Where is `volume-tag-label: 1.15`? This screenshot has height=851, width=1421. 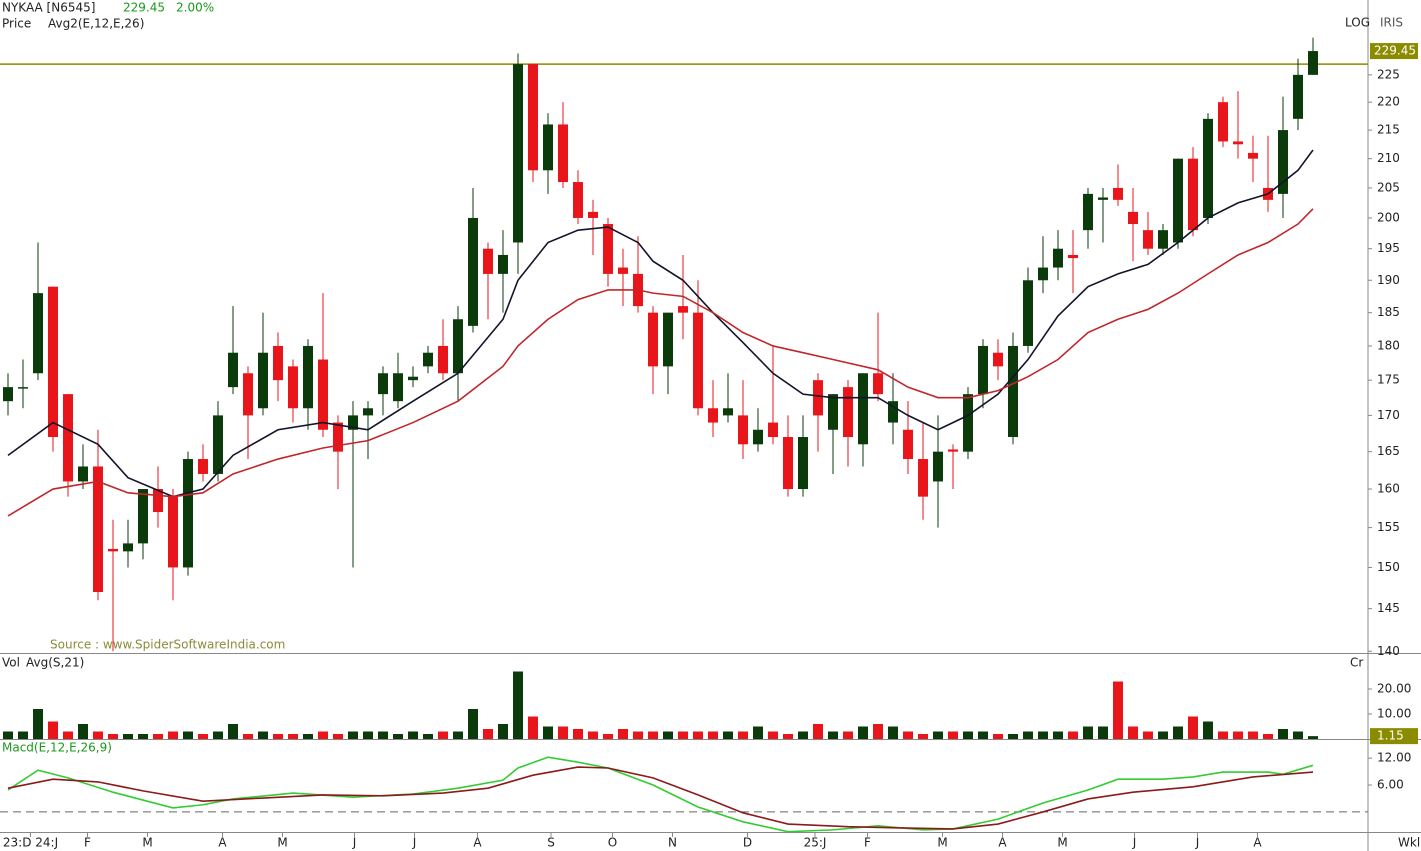
volume-tag-label: 1.15 is located at coordinates (1390, 736).